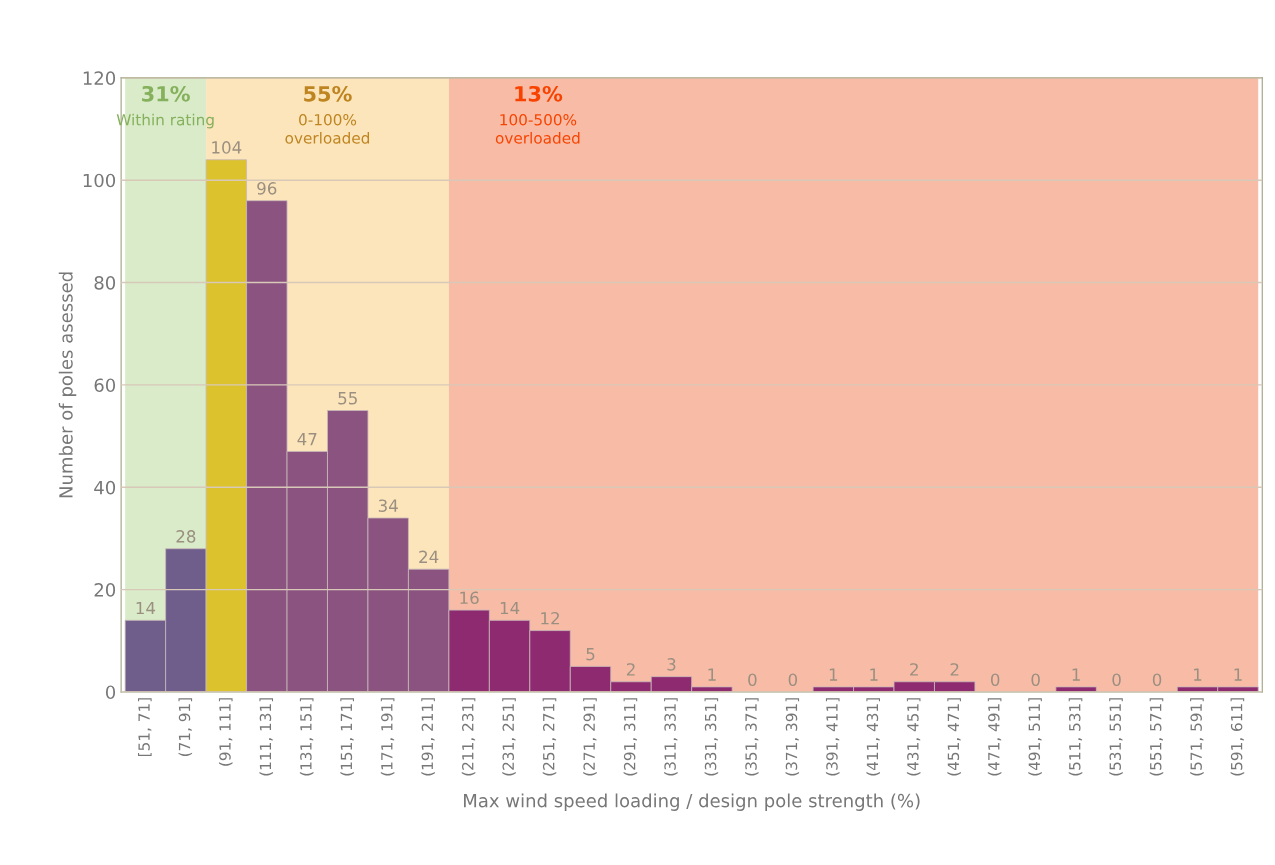 This screenshot has width=1275, height=865. Describe the element at coordinates (105, 283) in the screenshot. I see `y-tick-label: 80` at that location.